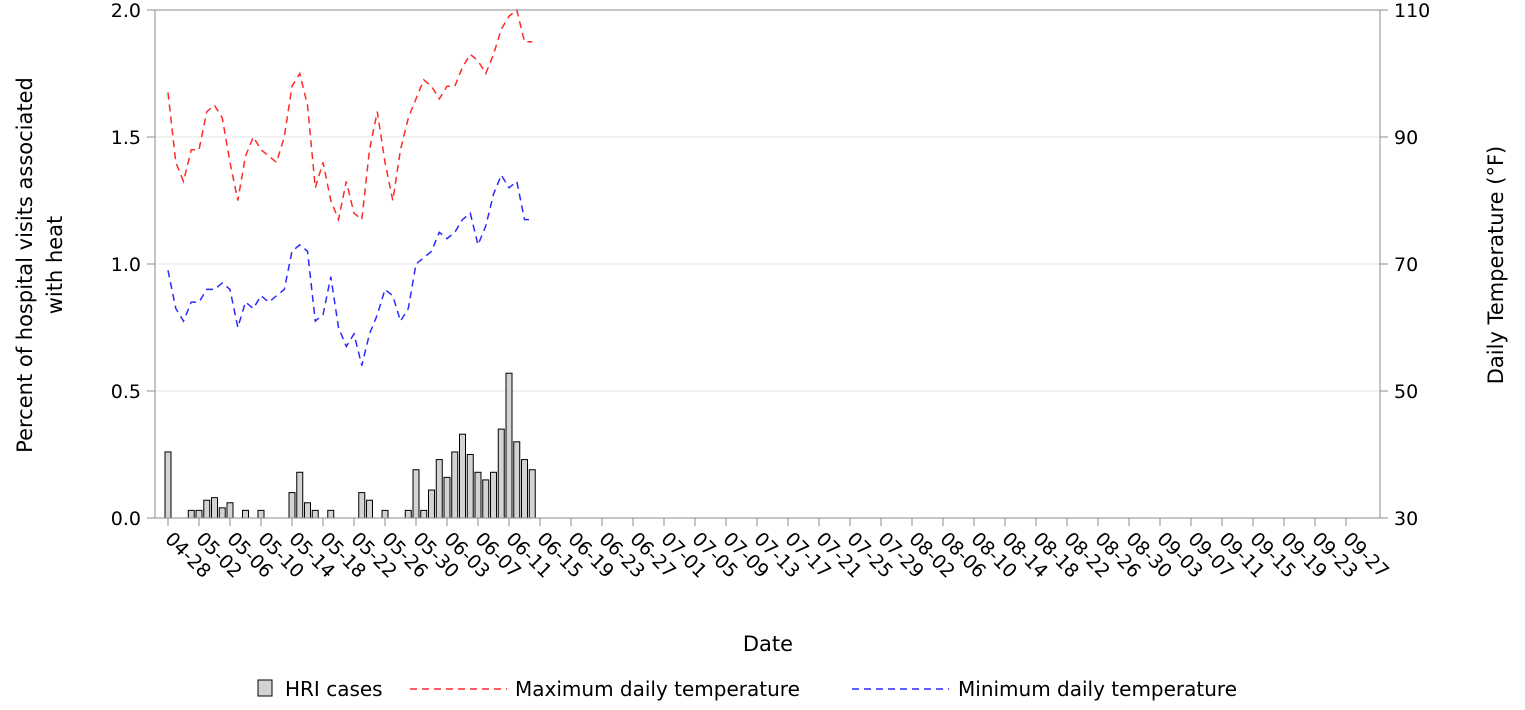  Describe the element at coordinates (657, 689) in the screenshot. I see `legend-label-max-temp: Maximum daily temperature` at that location.